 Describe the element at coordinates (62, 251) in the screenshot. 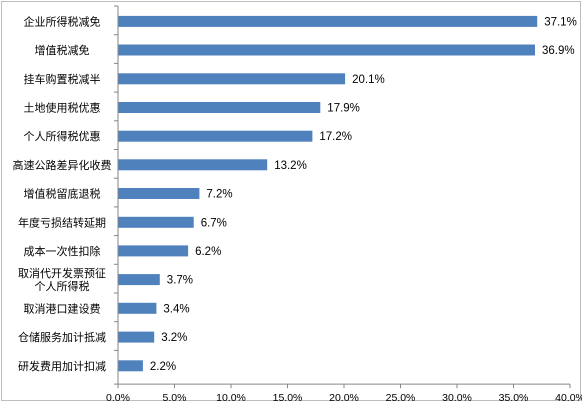

I see `category-label: 成本一次性扣除` at that location.